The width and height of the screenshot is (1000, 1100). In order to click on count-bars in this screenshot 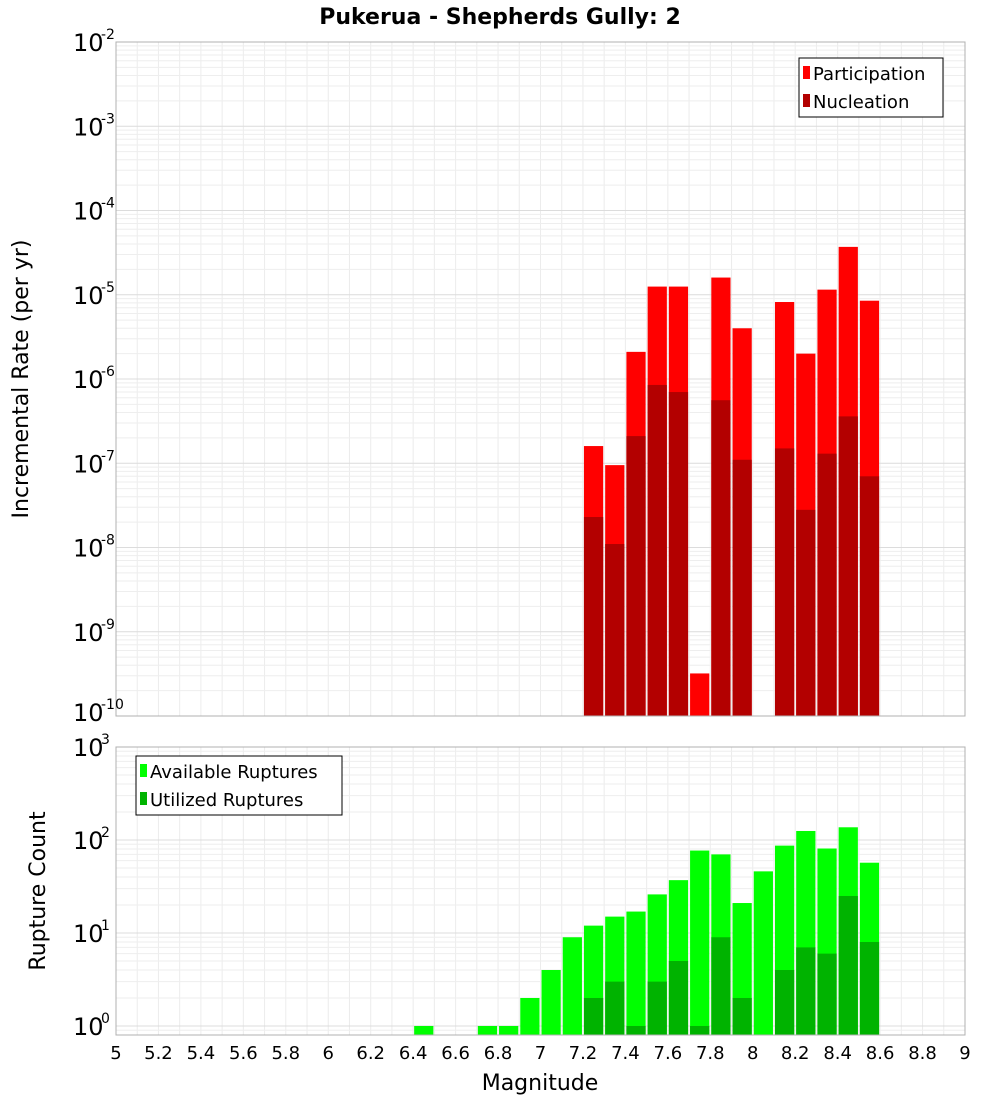, I will do `click(647, 931)`.